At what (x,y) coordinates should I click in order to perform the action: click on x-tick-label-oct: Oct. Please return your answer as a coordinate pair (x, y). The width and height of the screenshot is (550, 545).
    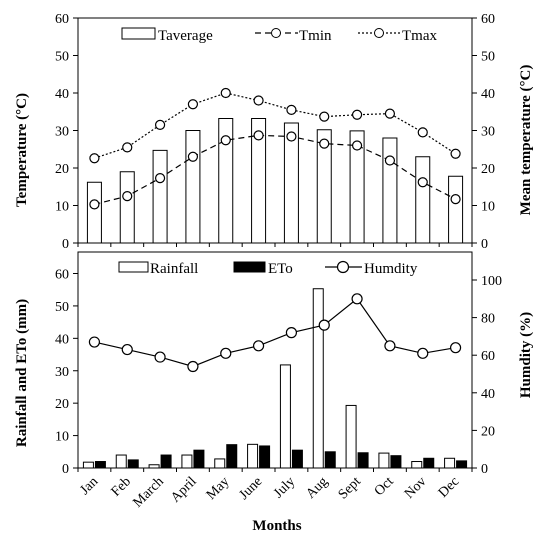
    Looking at the image, I should click on (384, 486).